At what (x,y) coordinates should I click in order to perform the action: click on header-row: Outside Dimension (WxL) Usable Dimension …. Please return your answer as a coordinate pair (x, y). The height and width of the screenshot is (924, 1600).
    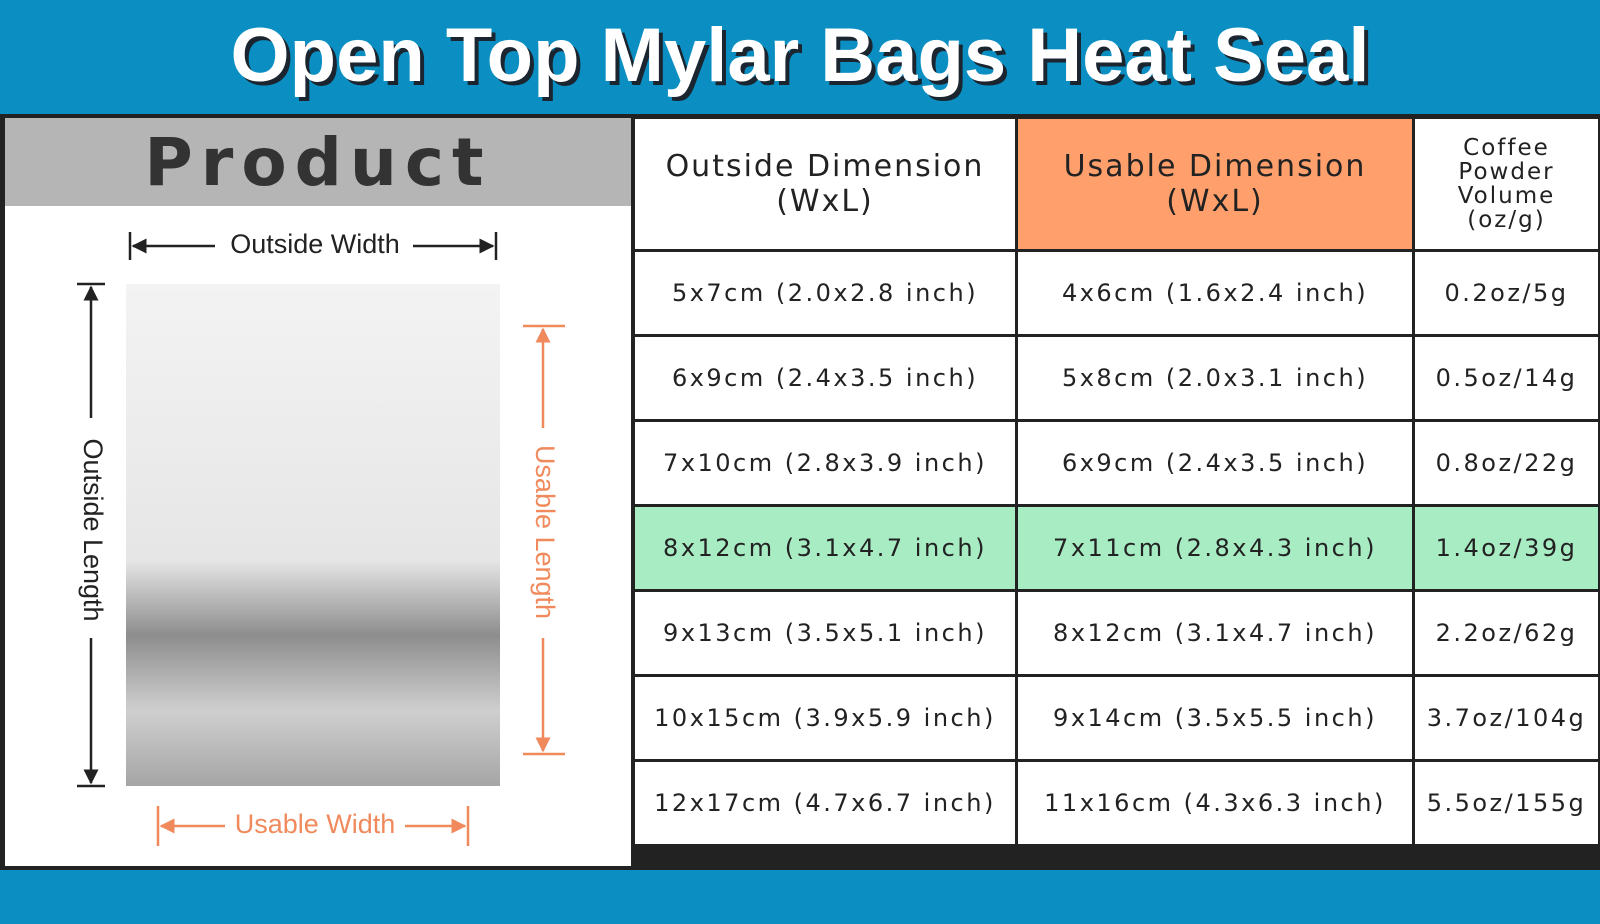
    Looking at the image, I should click on (1116, 184).